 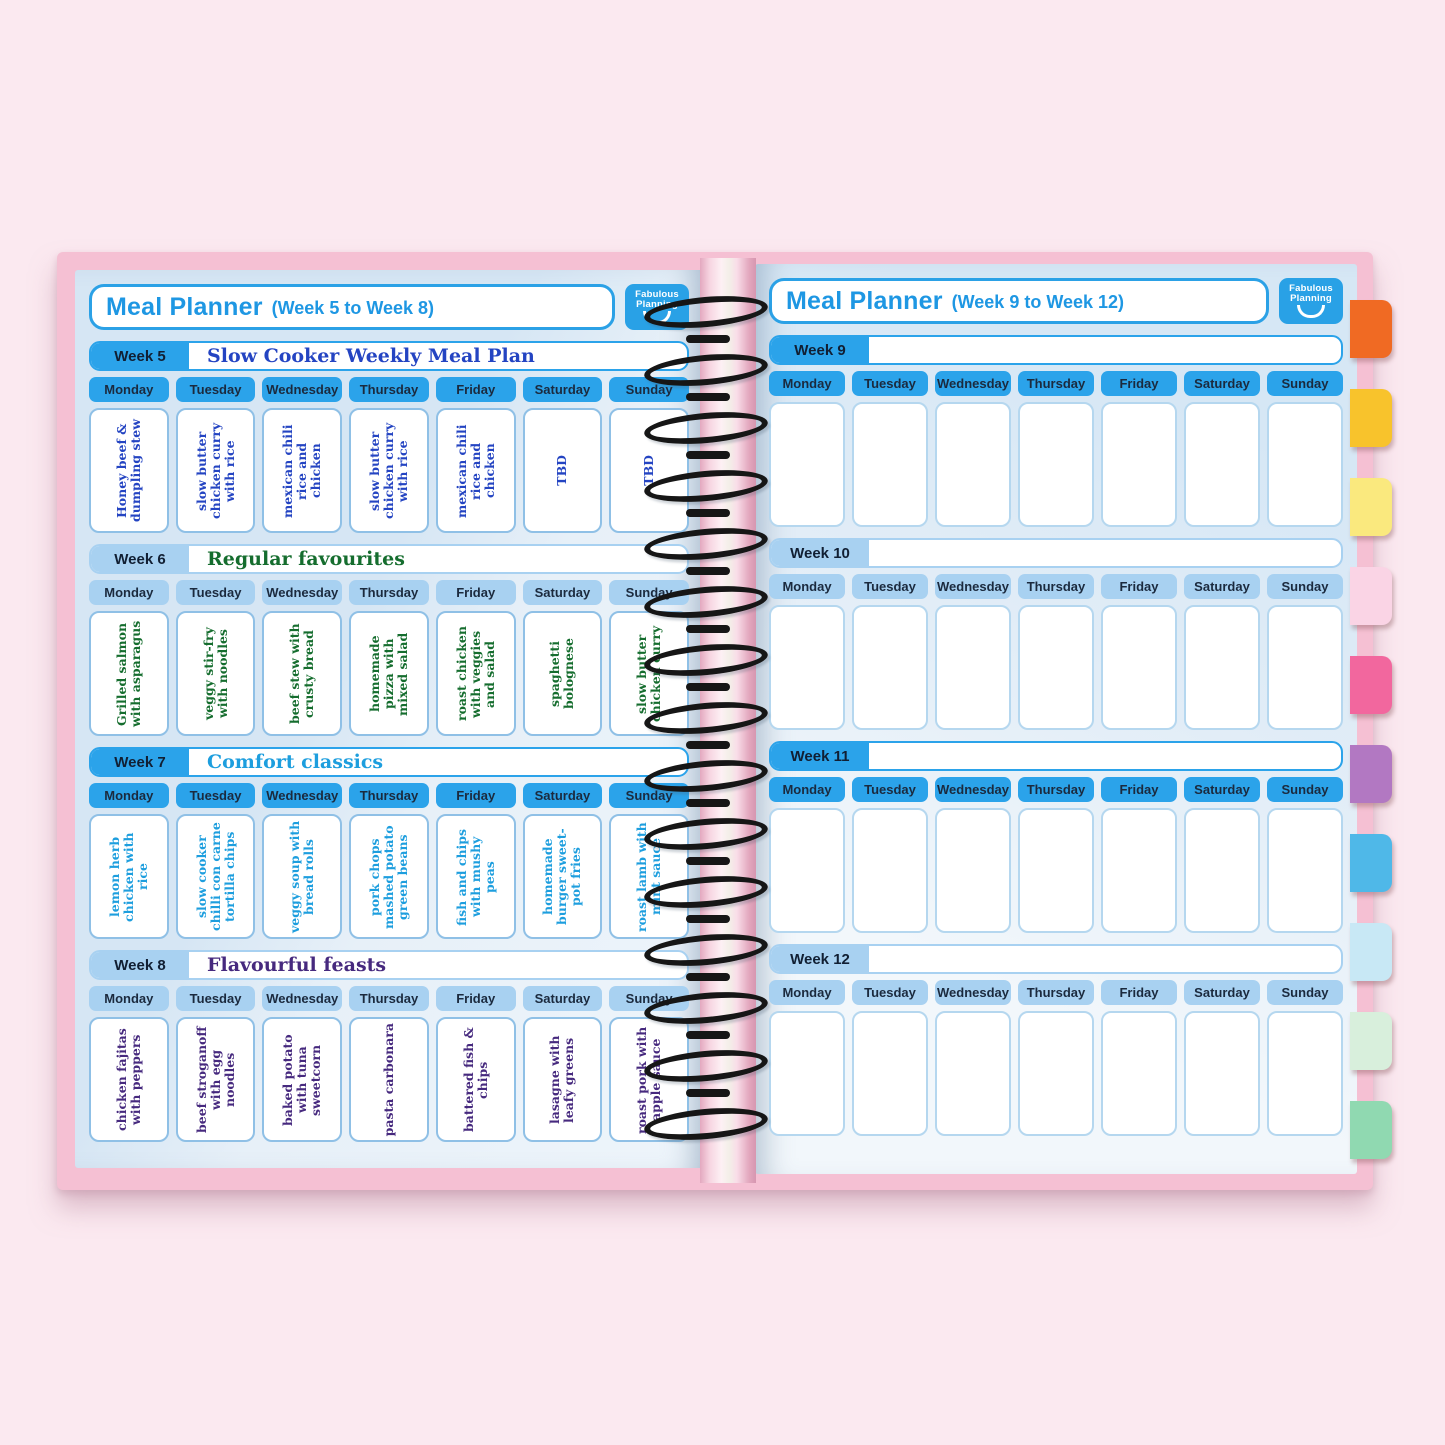 What do you see at coordinates (1056, 959) in the screenshot?
I see `week-title-row: Week 12` at bounding box center [1056, 959].